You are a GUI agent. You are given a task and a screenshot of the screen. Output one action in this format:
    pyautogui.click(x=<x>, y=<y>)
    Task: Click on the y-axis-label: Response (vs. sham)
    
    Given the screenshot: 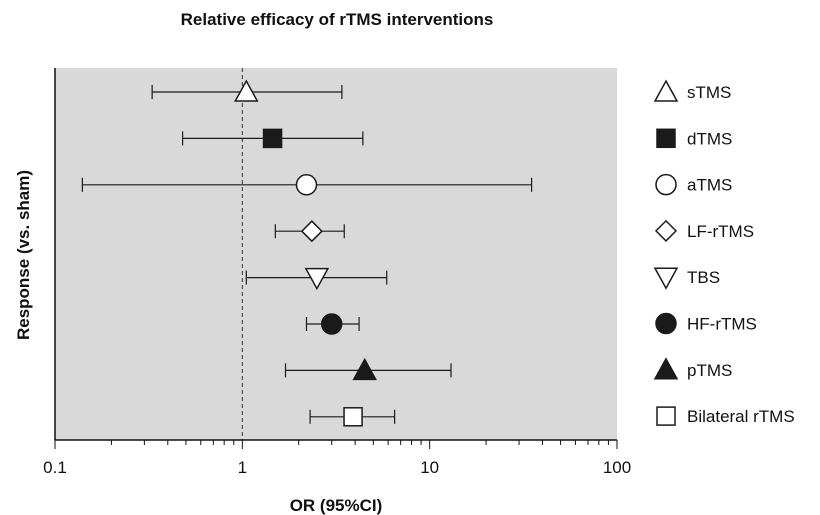 What is the action you would take?
    pyautogui.click(x=23, y=255)
    